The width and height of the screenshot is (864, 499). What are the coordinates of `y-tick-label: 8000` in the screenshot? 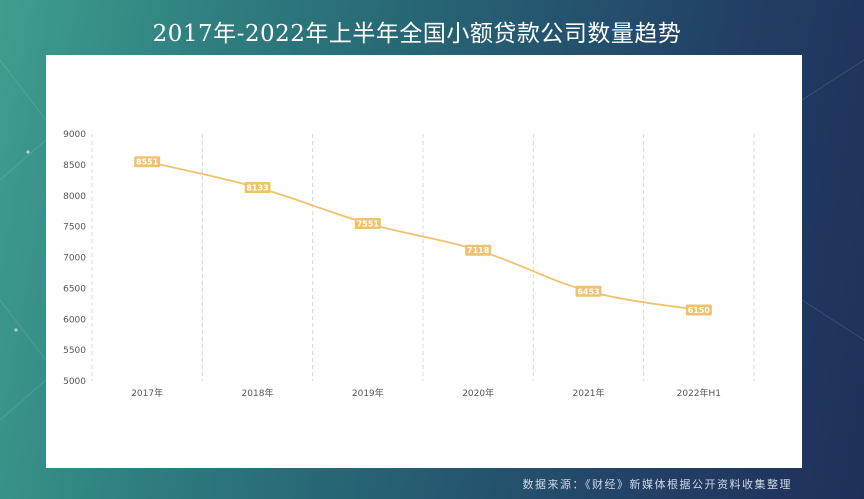 It's located at (74, 197).